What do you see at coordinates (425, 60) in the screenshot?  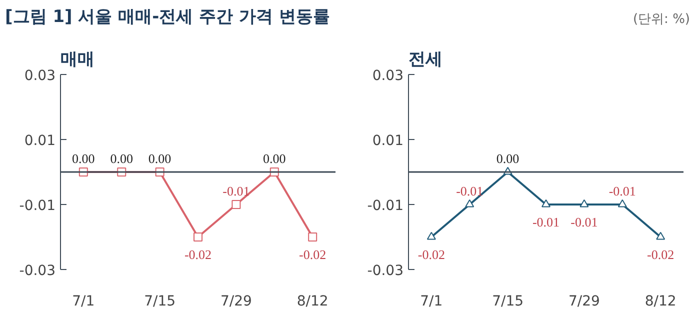 I see `chart-title: 전세` at bounding box center [425, 60].